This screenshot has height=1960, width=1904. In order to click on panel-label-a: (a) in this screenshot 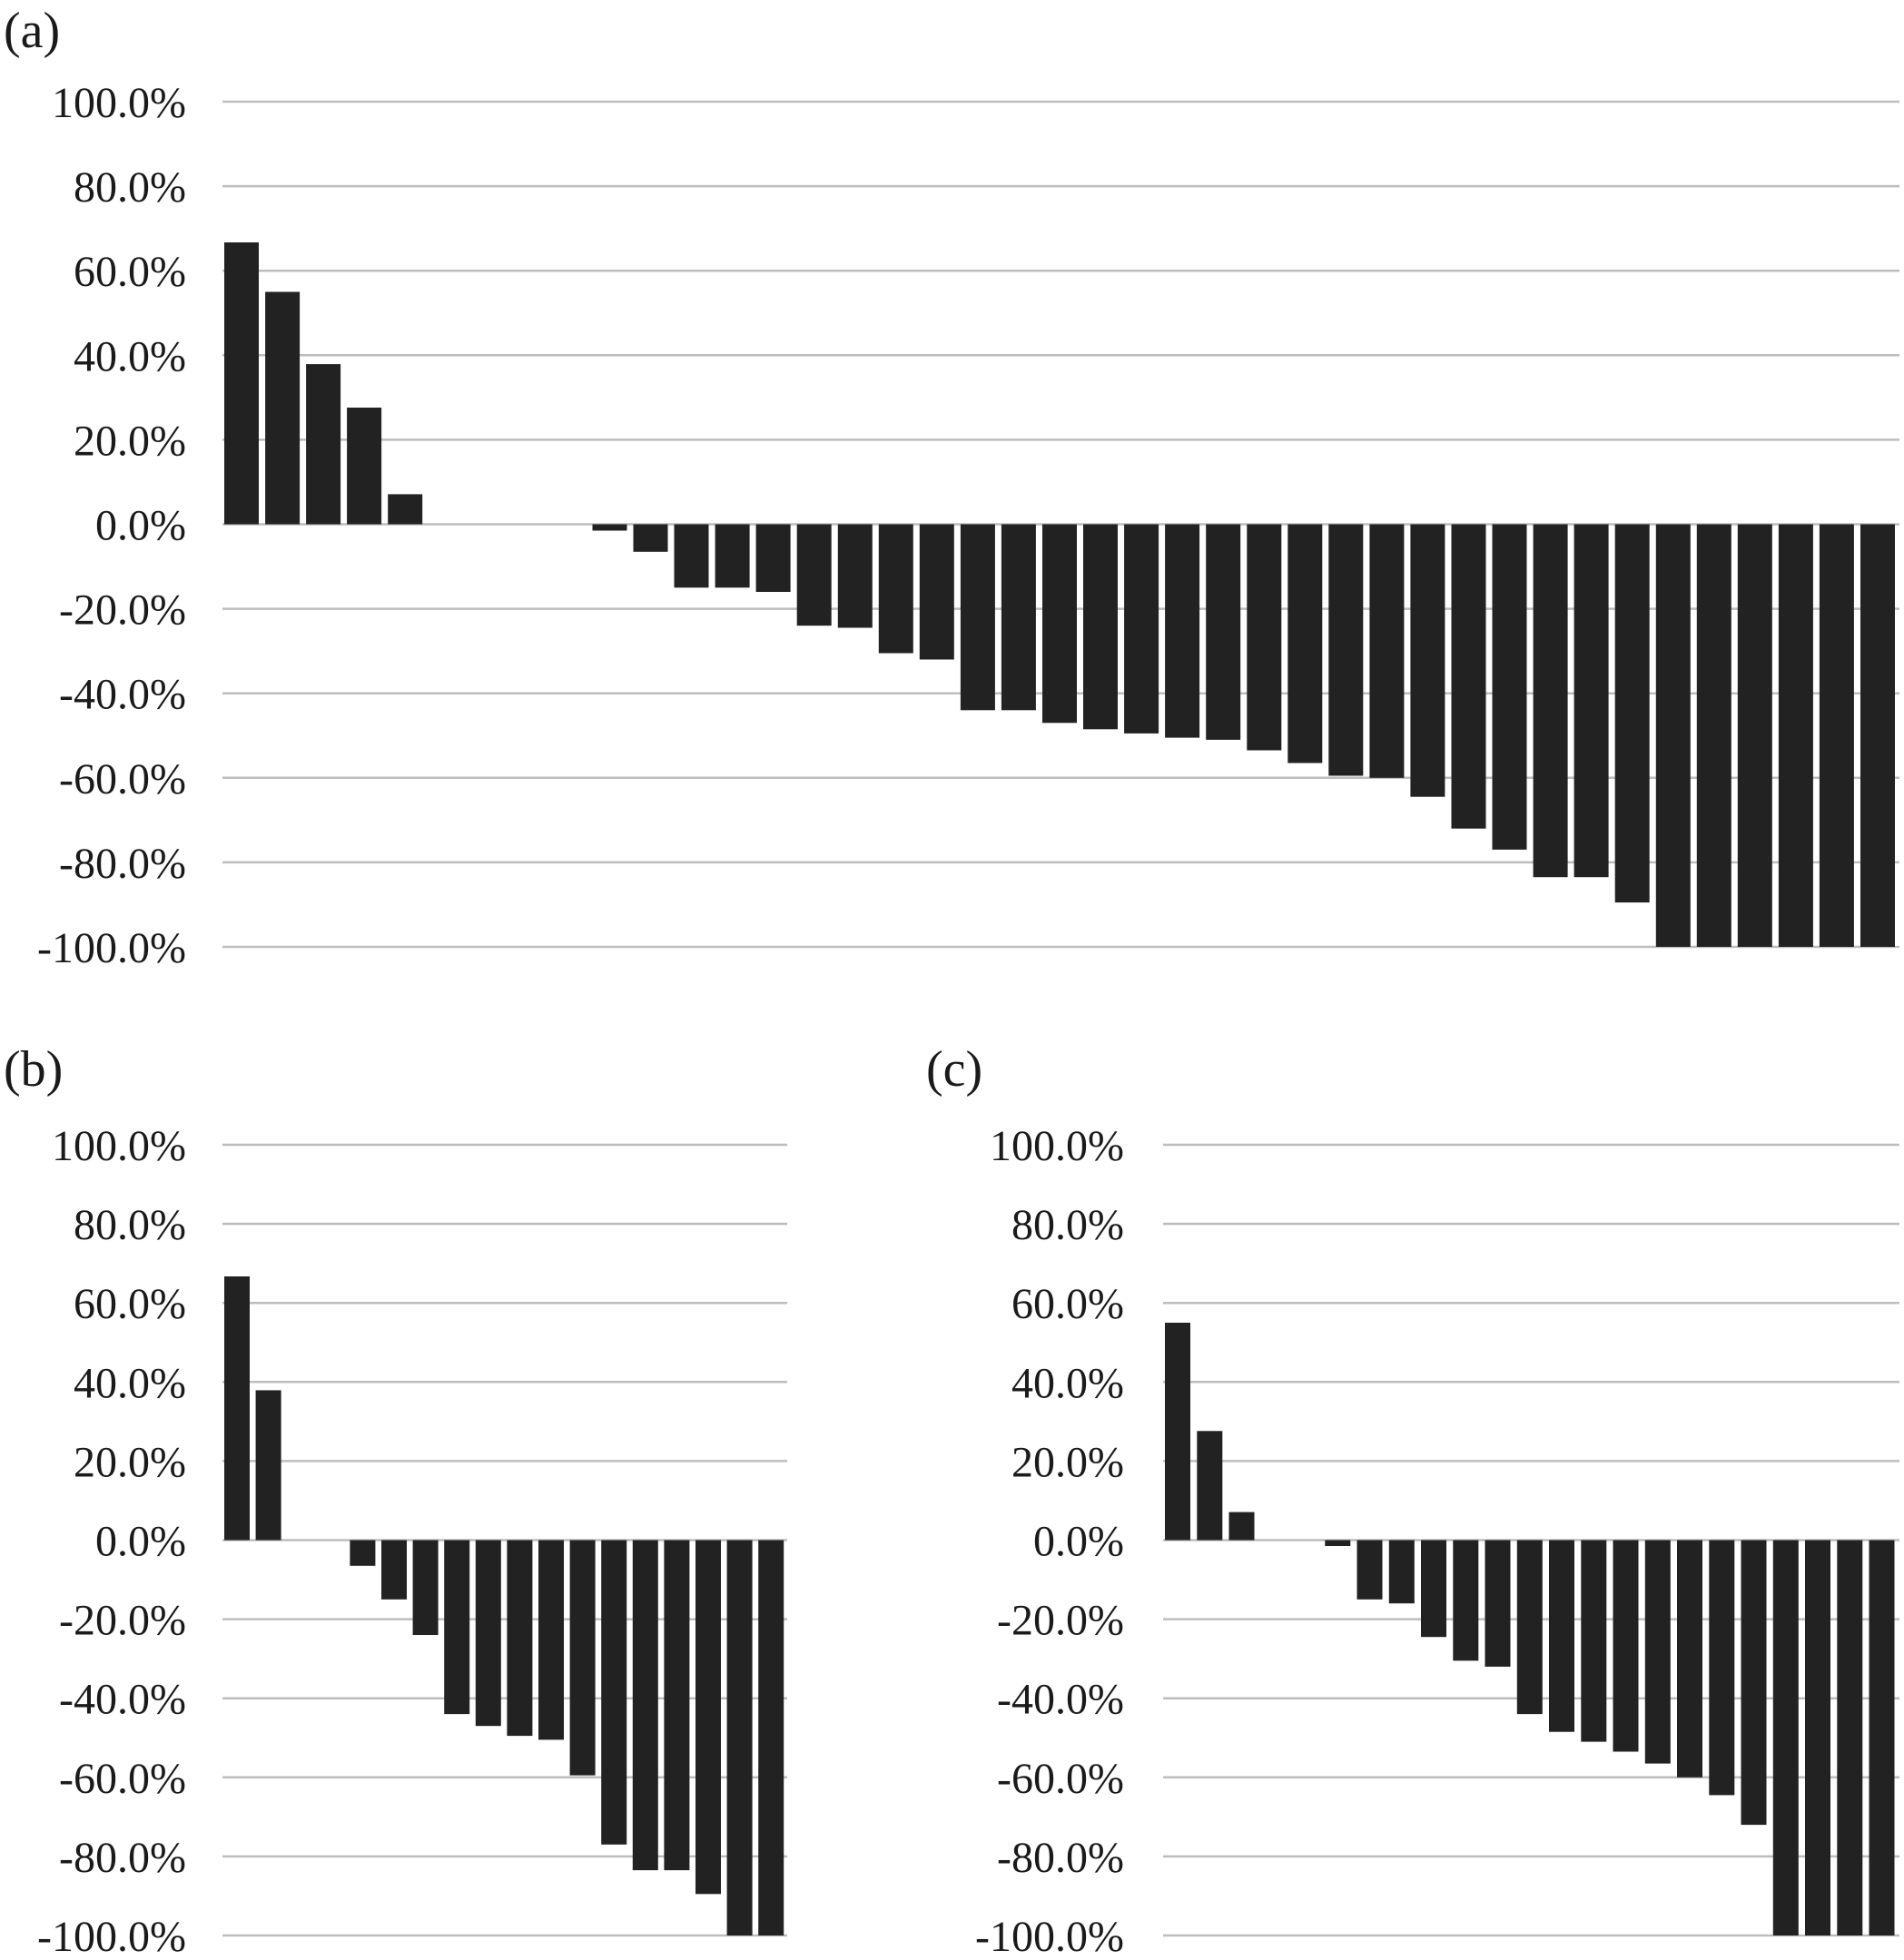, I will do `click(32, 31)`.